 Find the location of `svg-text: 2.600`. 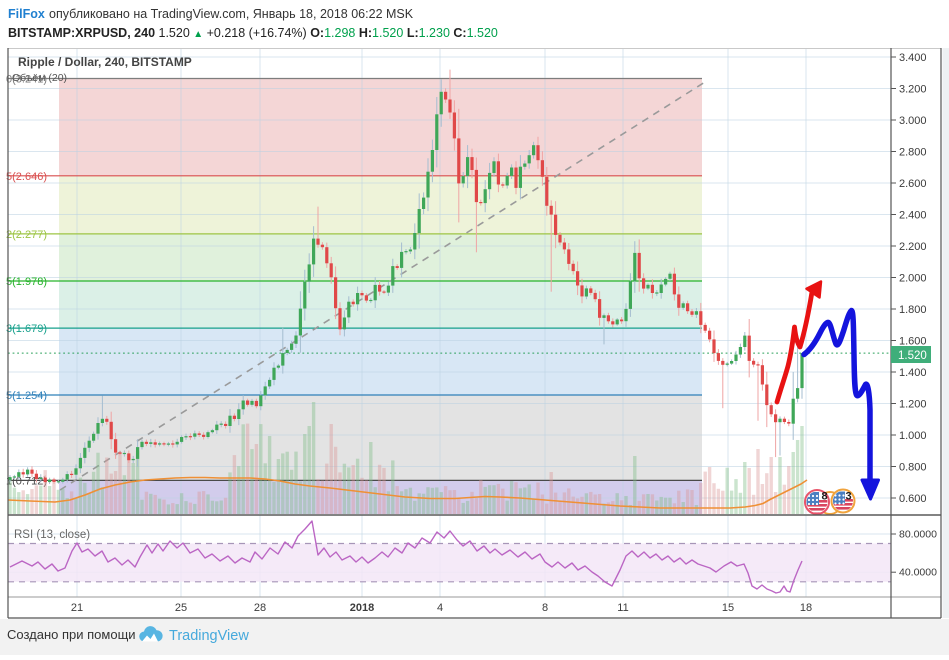

svg-text: 2.600 is located at coordinates (913, 184).